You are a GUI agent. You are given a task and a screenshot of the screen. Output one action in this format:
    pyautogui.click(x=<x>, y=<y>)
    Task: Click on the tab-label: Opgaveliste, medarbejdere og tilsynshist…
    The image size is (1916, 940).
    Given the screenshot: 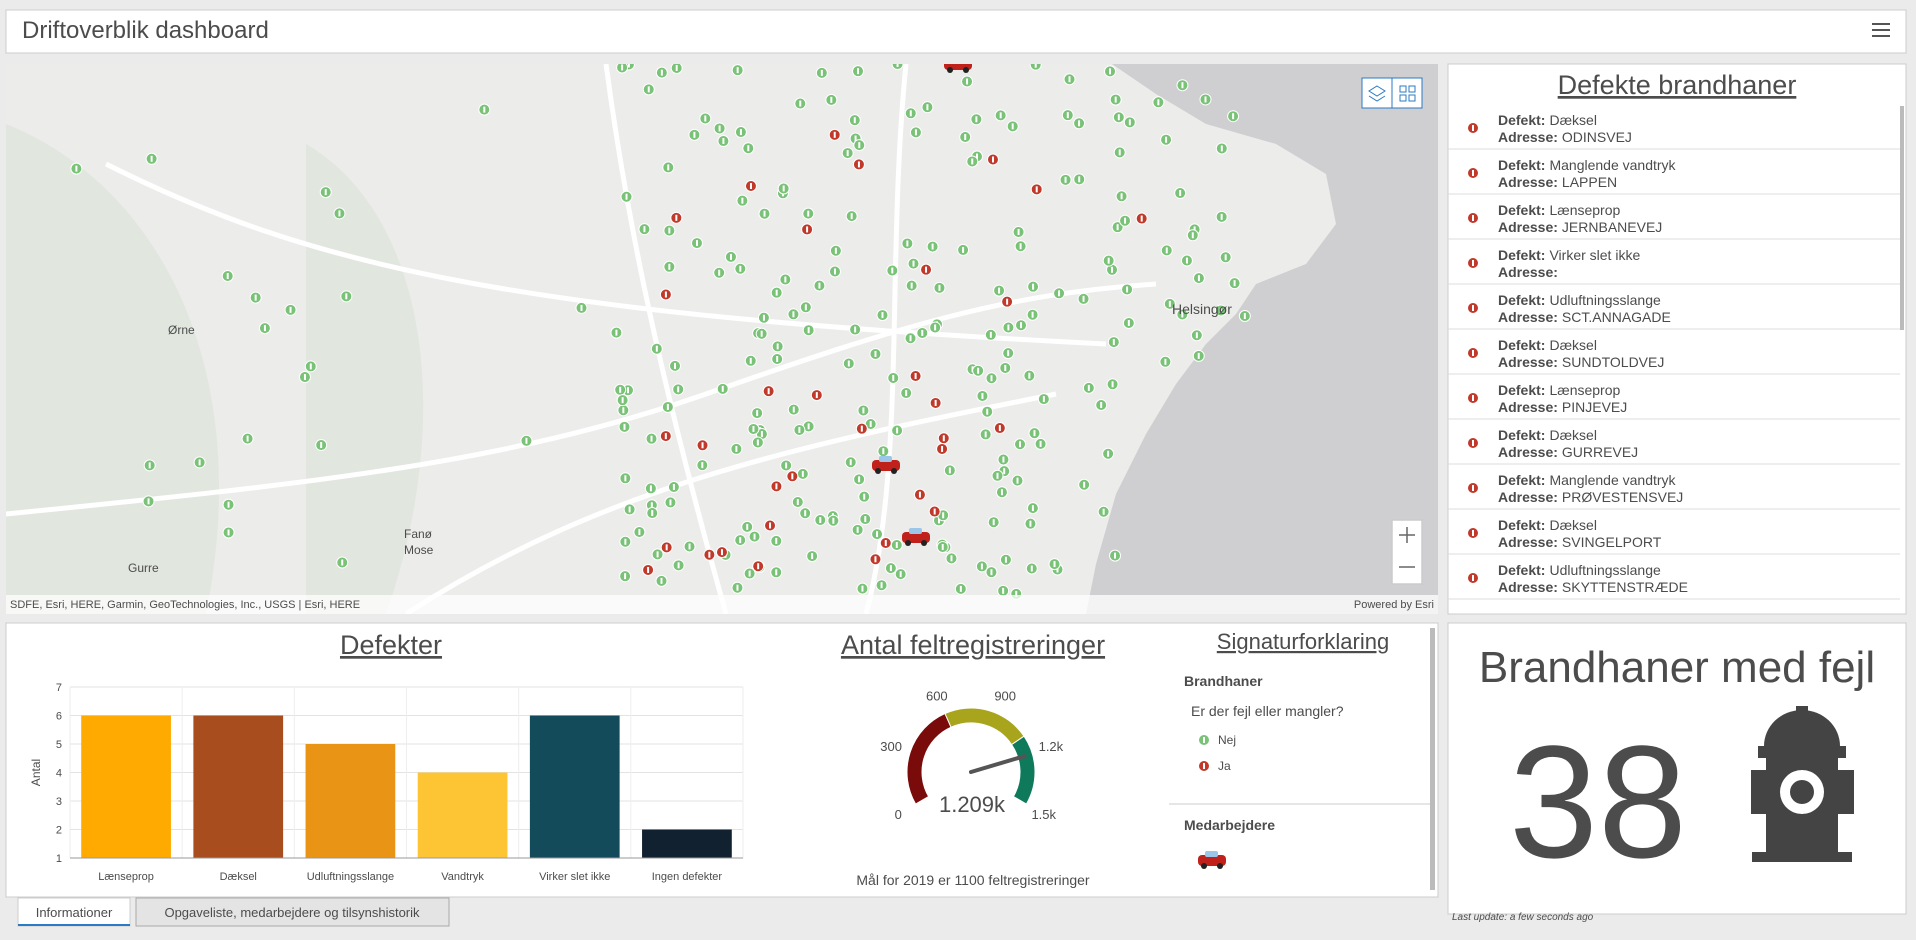 What is the action you would take?
    pyautogui.click(x=292, y=912)
    